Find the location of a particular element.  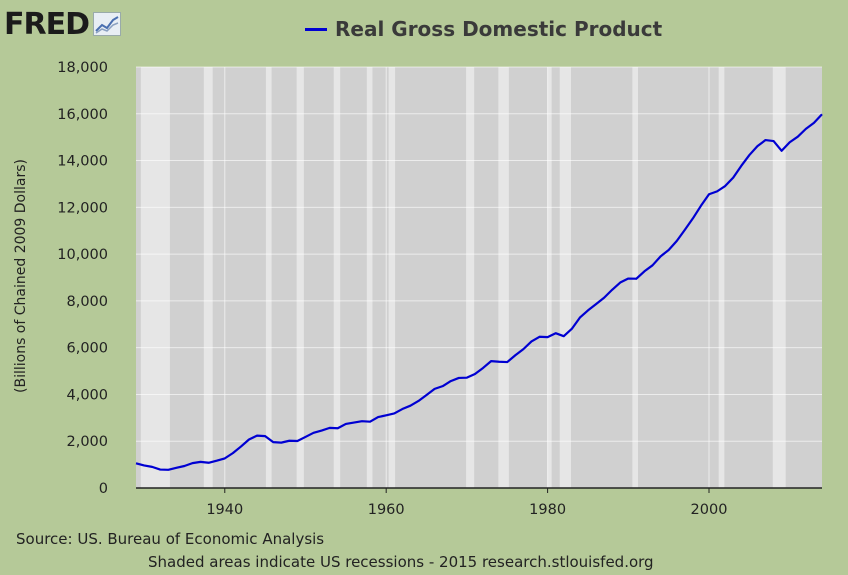

x-tick-label-1: 1960 is located at coordinates (386, 510).